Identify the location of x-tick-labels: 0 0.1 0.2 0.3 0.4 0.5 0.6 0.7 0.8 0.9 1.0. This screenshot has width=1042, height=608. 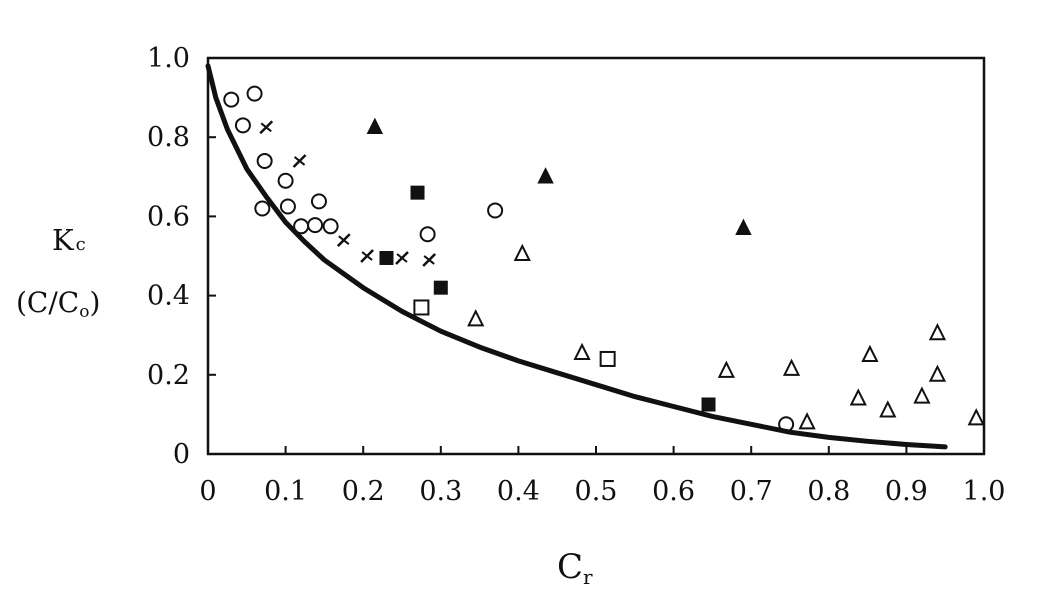
(602, 491).